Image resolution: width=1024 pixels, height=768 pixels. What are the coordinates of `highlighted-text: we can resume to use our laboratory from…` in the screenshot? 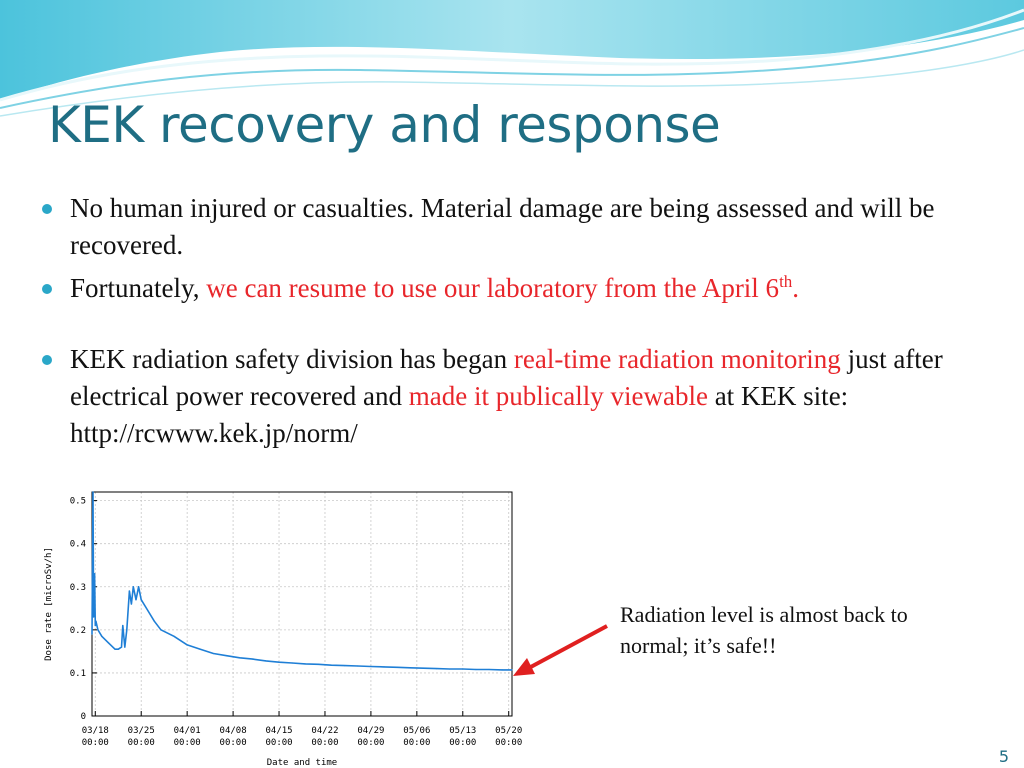 It's located at (493, 288).